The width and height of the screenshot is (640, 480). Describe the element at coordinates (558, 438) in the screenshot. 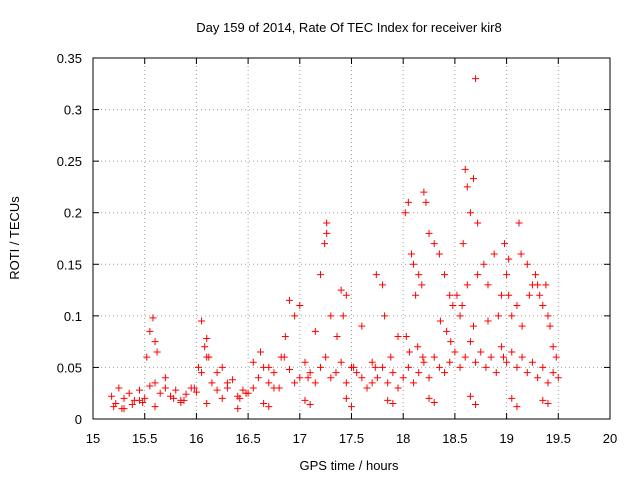

I see `x-tick-label: 19.5` at that location.